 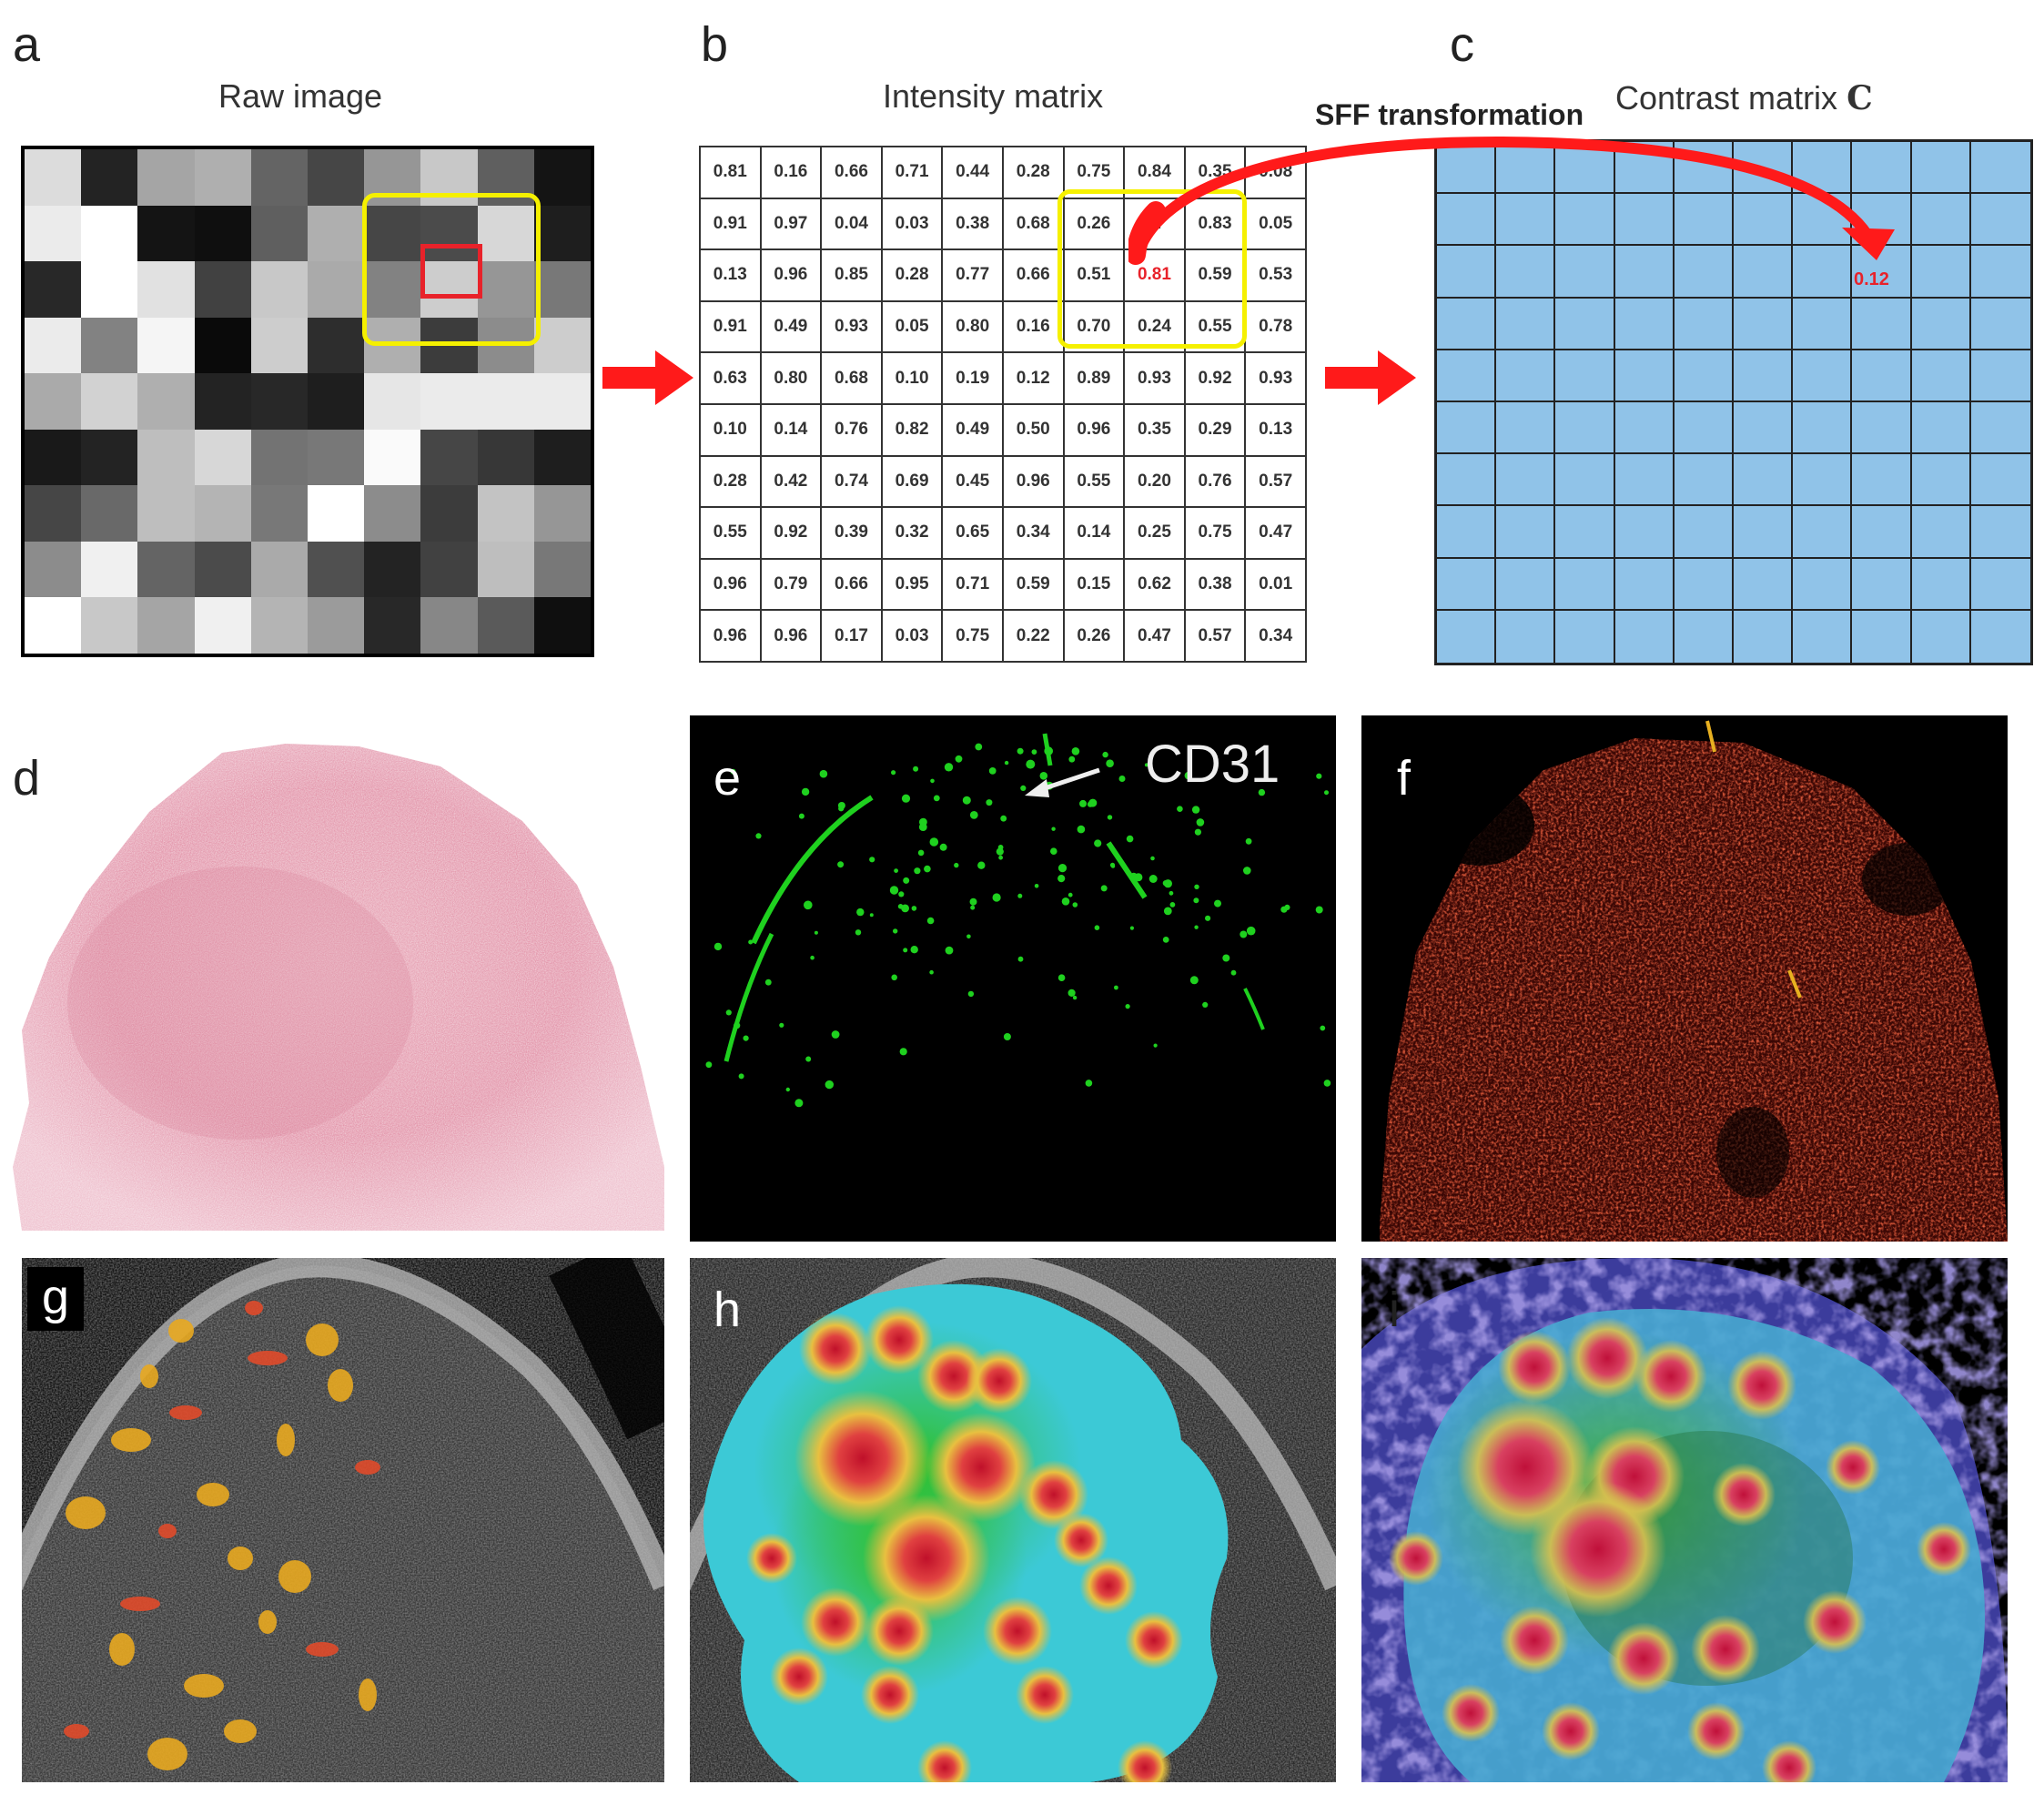 I want to click on intensity-row: 0.10 0.14 0.76 0.82 0.49 0.50 0.96 0.35 0.29 0.13, so click(x=1003, y=429).